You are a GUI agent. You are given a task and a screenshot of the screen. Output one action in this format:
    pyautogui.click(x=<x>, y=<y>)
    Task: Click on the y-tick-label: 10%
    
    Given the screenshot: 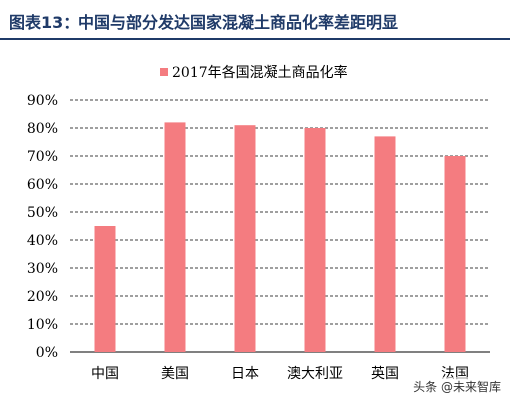 What is the action you would take?
    pyautogui.click(x=42, y=325)
    